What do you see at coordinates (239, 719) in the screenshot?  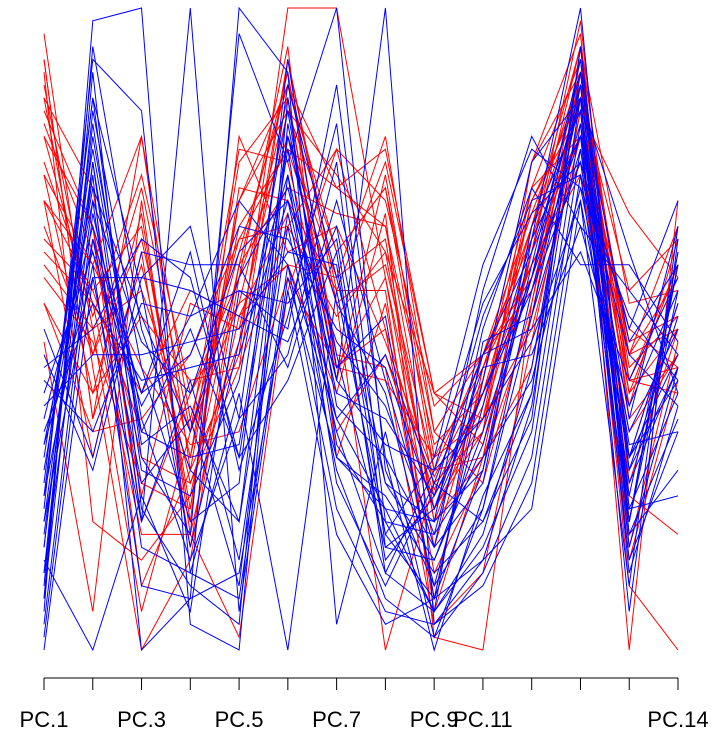 I see `x-tick-label: PC.5` at bounding box center [239, 719].